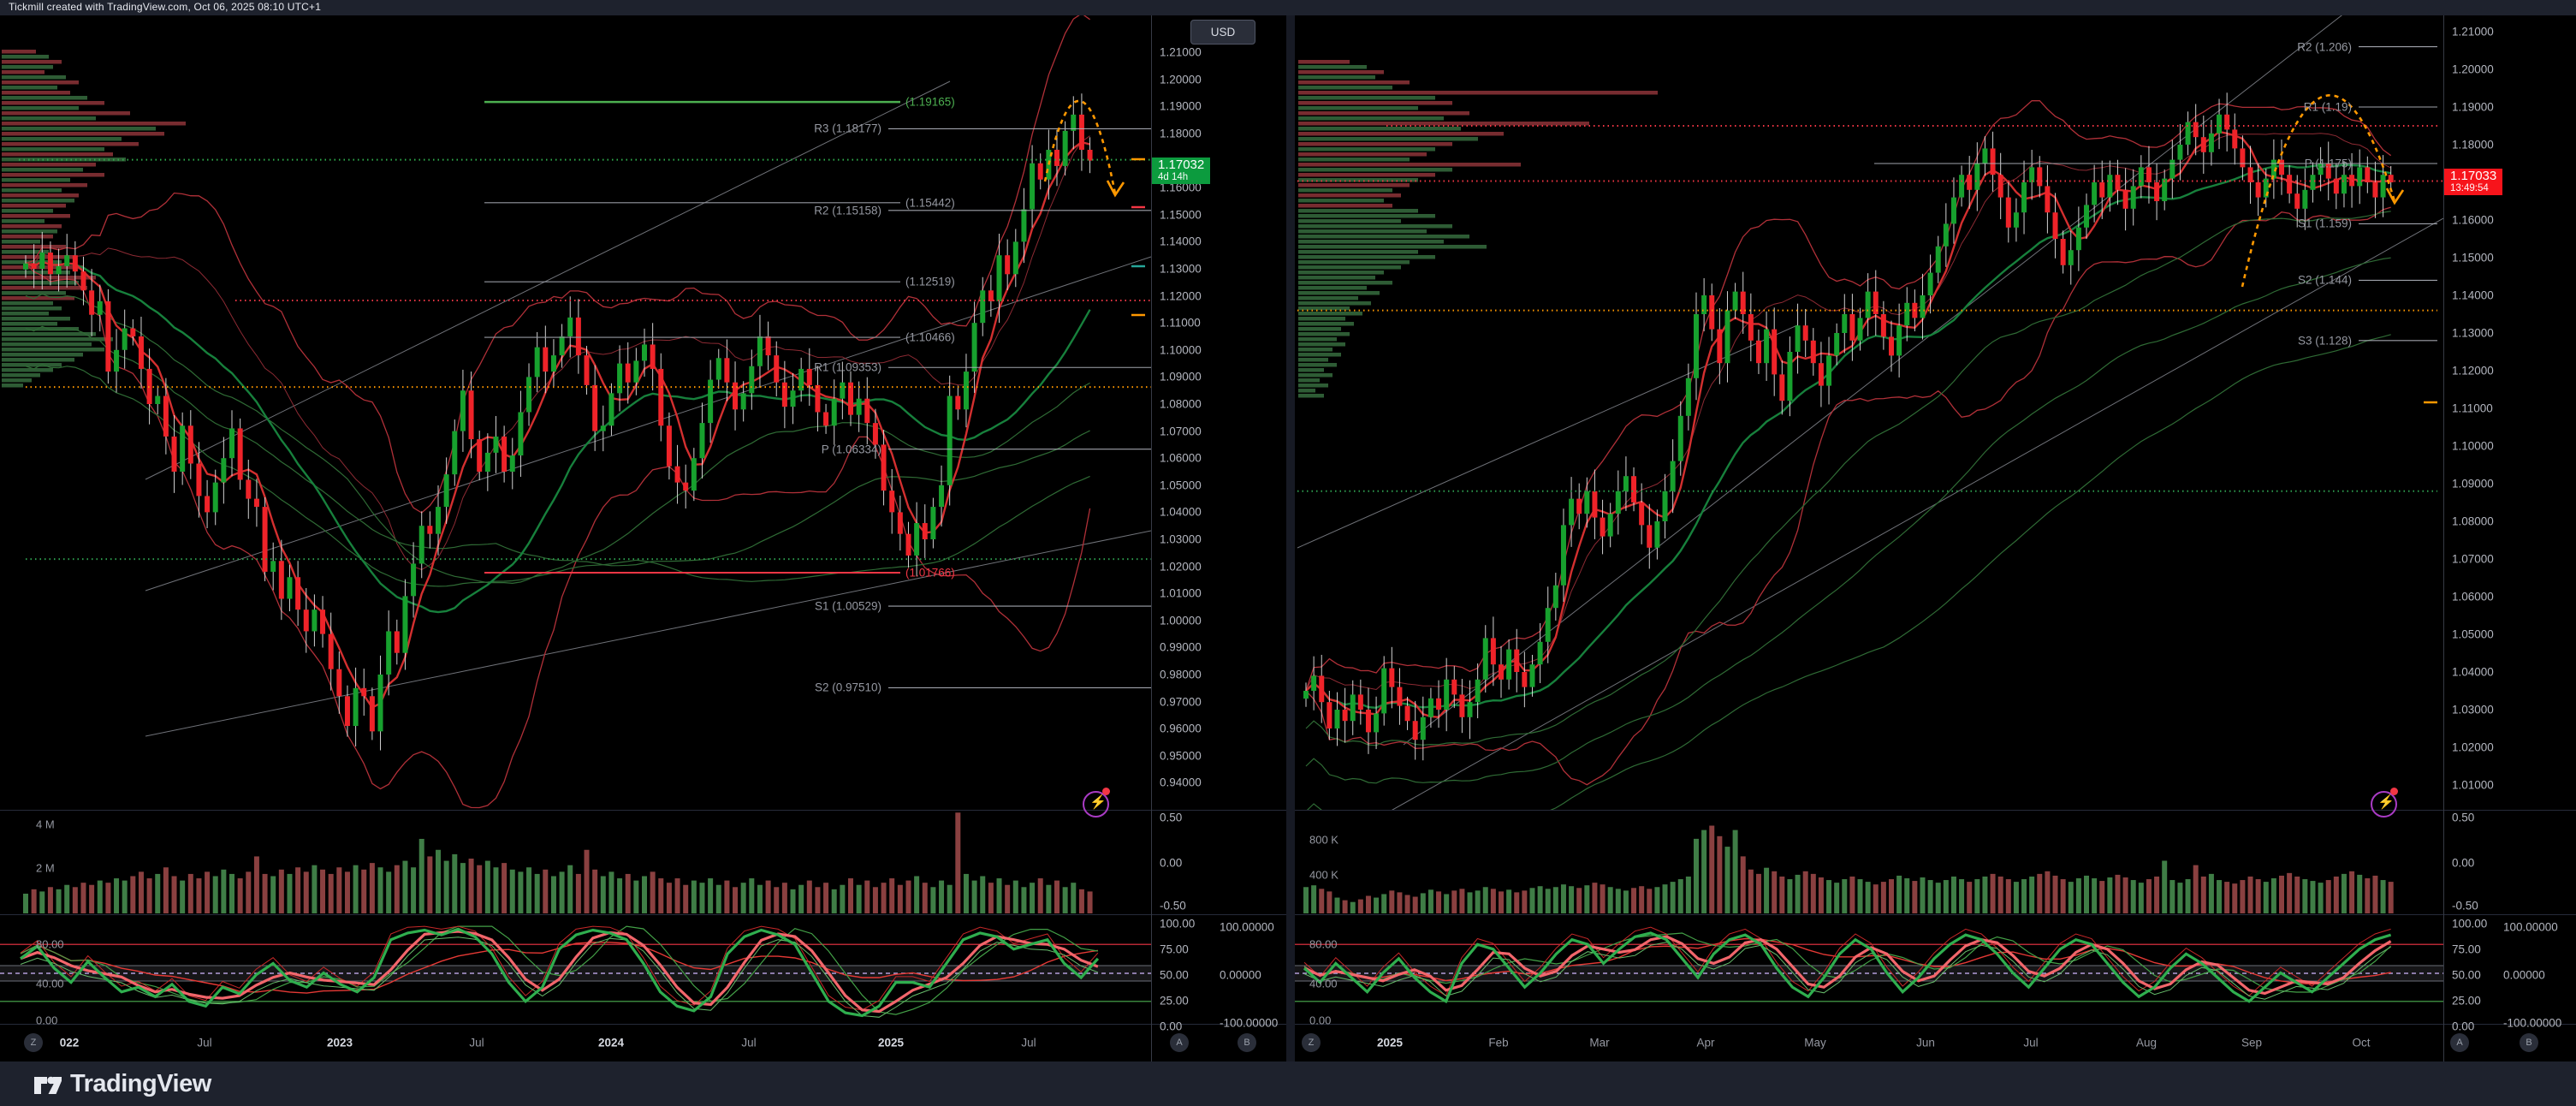 The height and width of the screenshot is (1106, 2576). What do you see at coordinates (140, 1083) in the screenshot?
I see `tradingview-logo-text: TradingView` at bounding box center [140, 1083].